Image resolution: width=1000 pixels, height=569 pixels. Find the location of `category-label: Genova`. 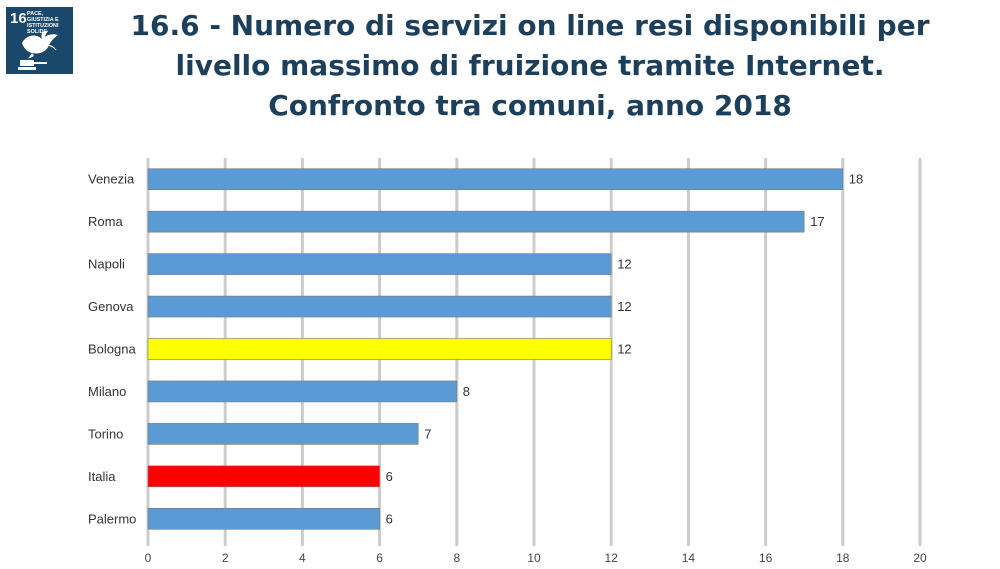

category-label: Genova is located at coordinates (111, 306).